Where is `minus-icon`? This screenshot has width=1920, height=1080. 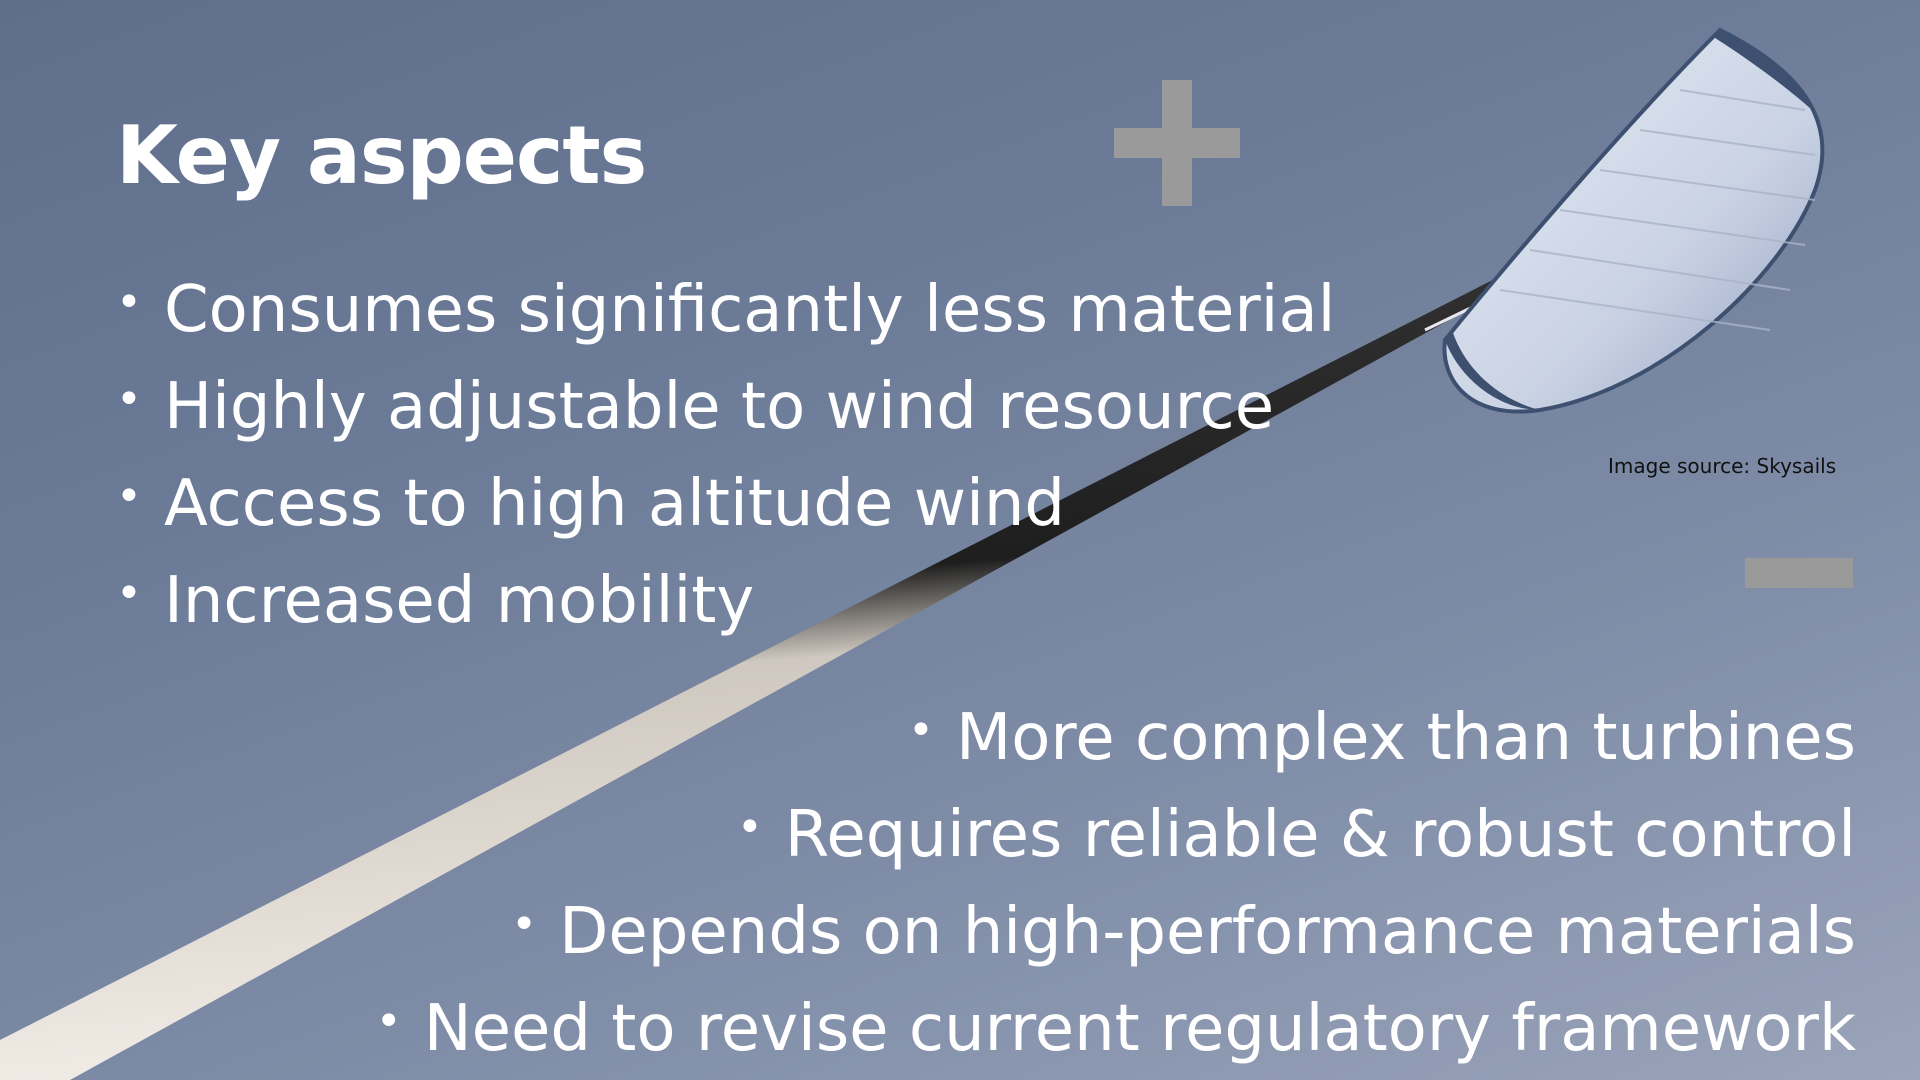
minus-icon is located at coordinates (1799, 573).